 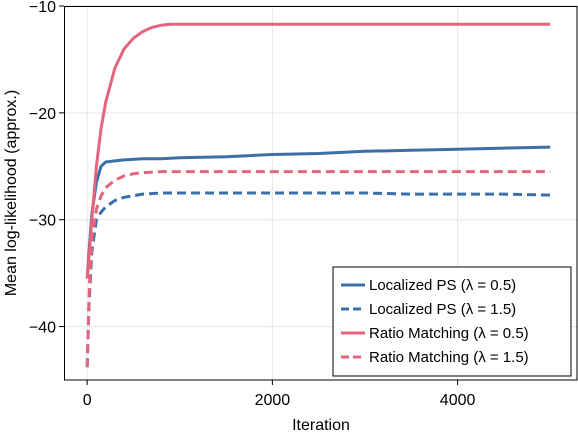 I want to click on x-tick-label: 2000, so click(x=273, y=400).